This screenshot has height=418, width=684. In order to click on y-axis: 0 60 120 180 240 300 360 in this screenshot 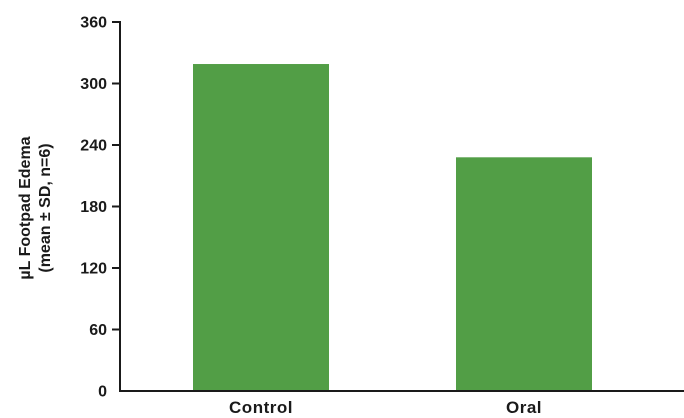, I will do `click(100, 208)`.